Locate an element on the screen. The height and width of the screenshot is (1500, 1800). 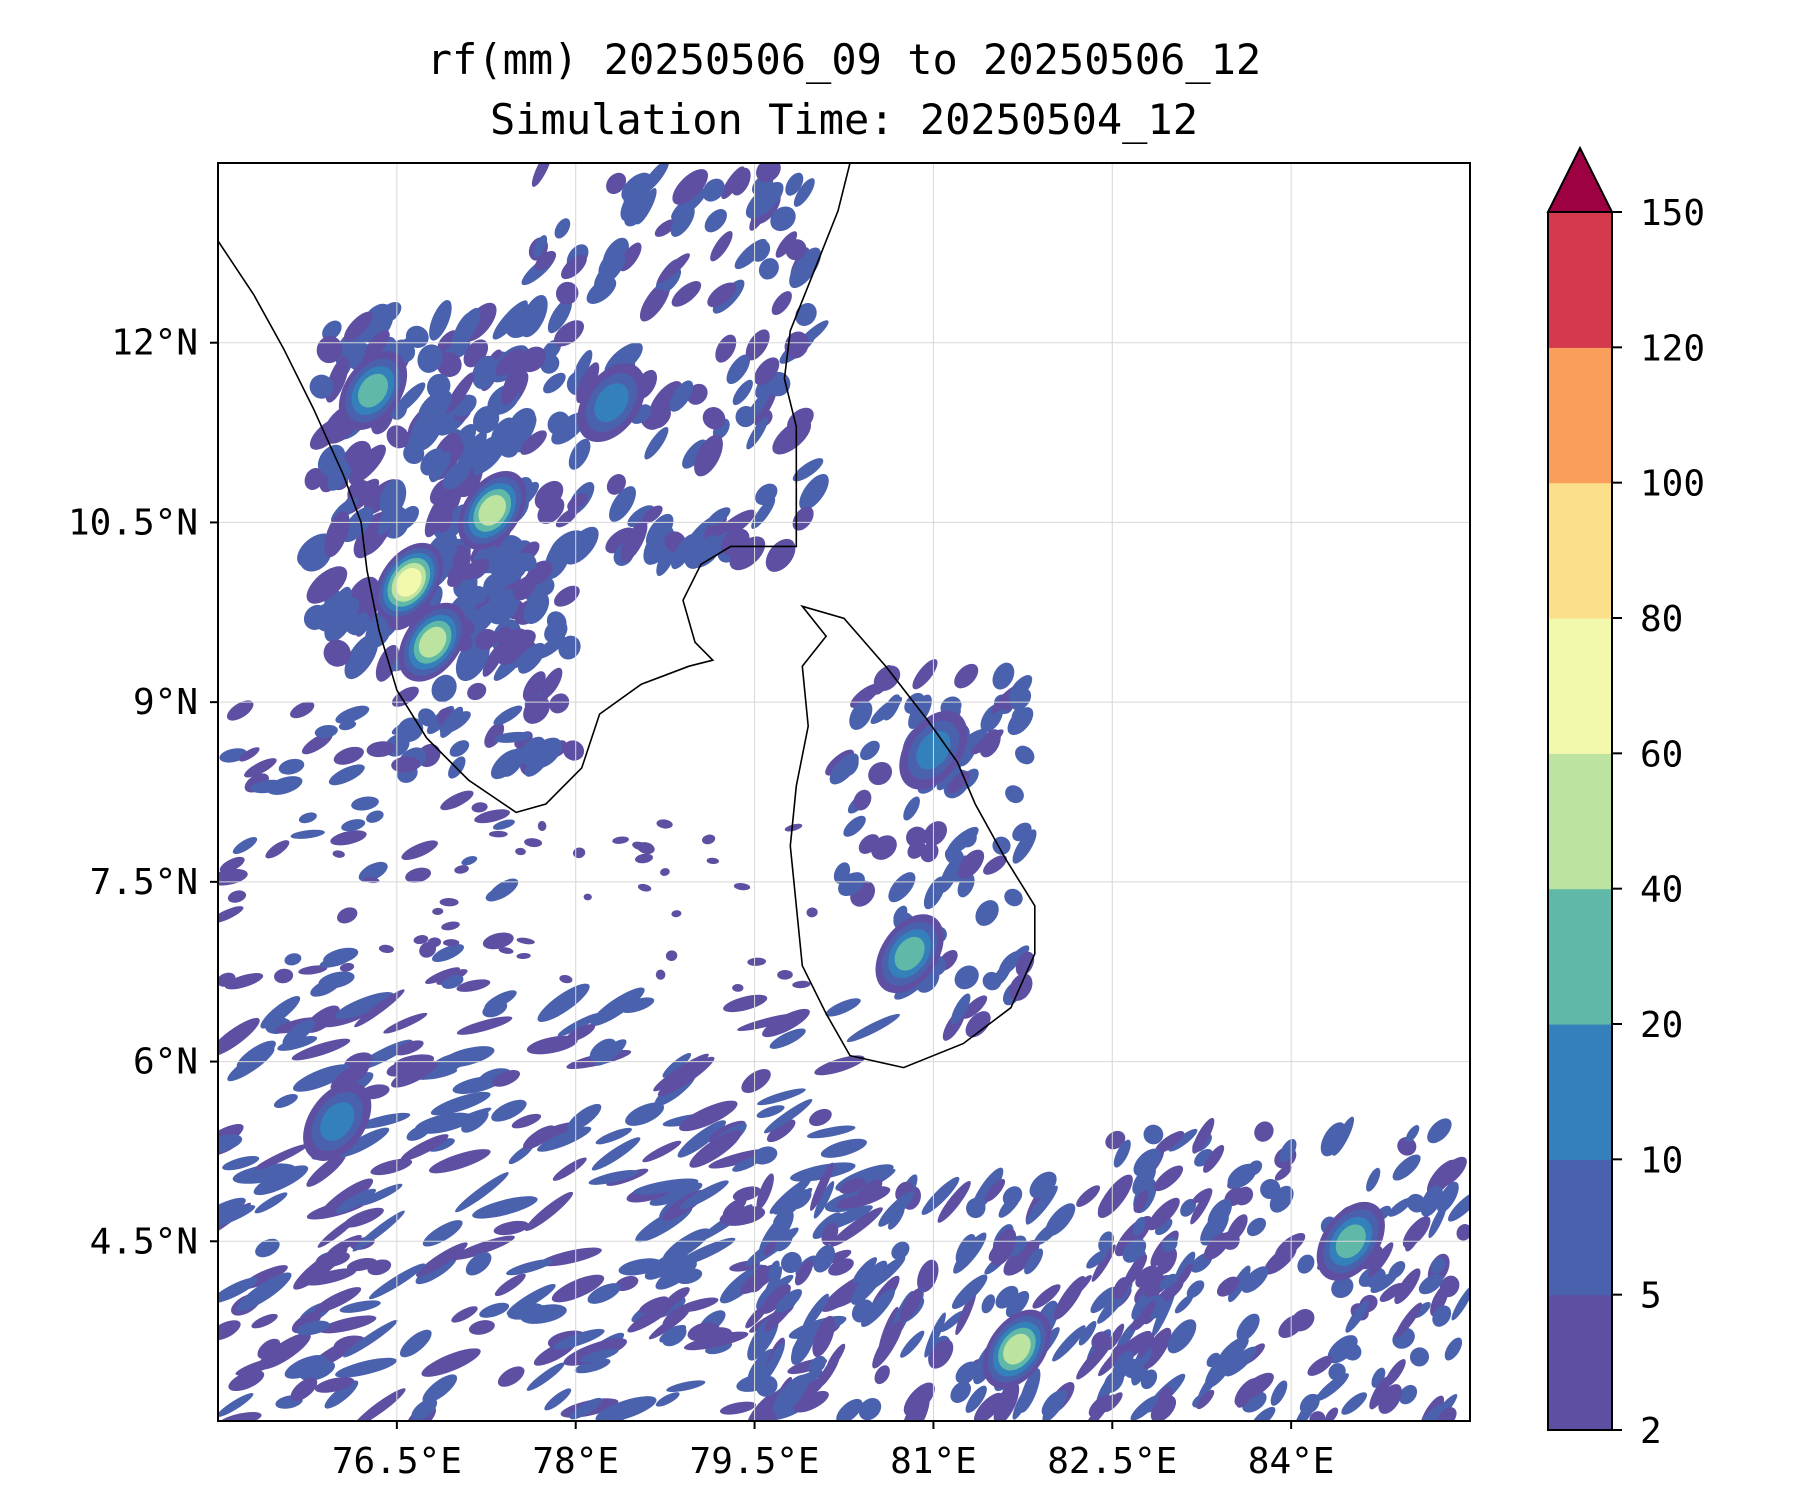
colorbar-segment is located at coordinates (1580, 1227).